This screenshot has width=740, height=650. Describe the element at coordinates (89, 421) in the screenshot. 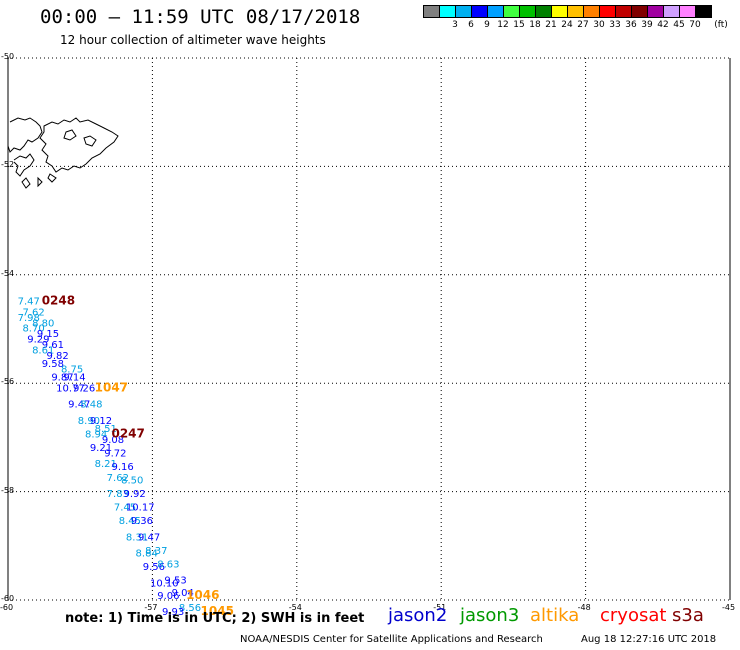

I see `swh-value-label: 8.90` at that location.